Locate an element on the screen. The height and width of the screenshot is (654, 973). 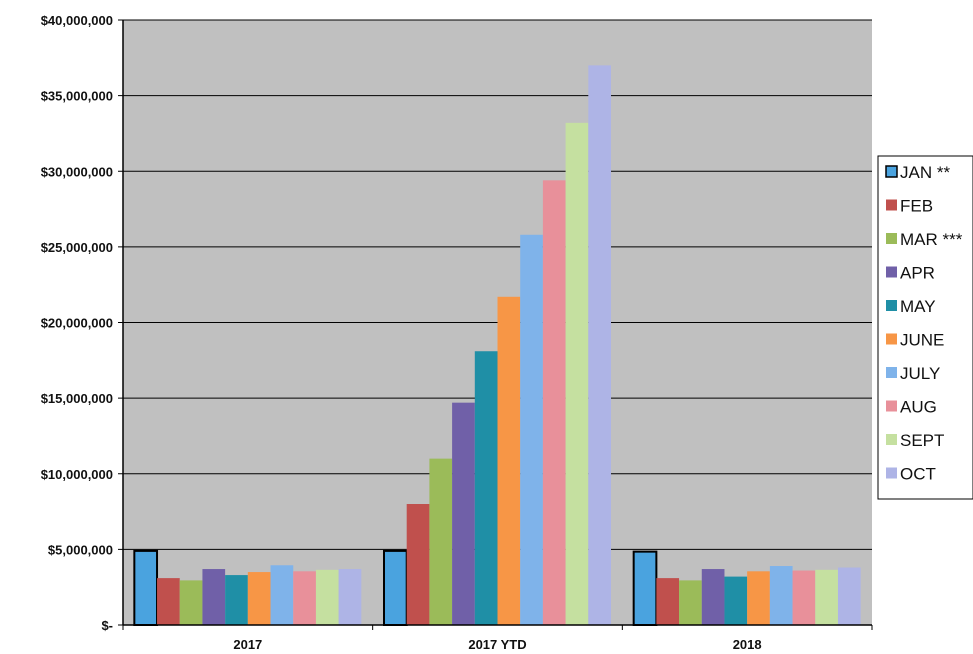
bar-oct-2017 is located at coordinates (350, 597).